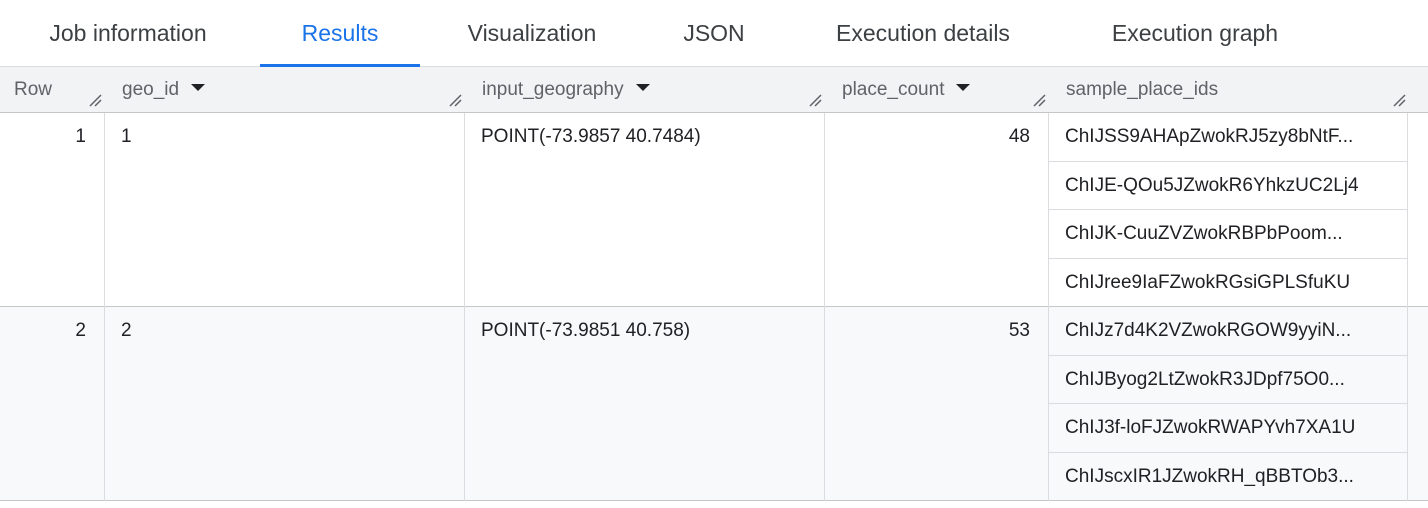 The height and width of the screenshot is (508, 1428). Describe the element at coordinates (1142, 89) in the screenshot. I see `column-label: sample_place_ids` at that location.